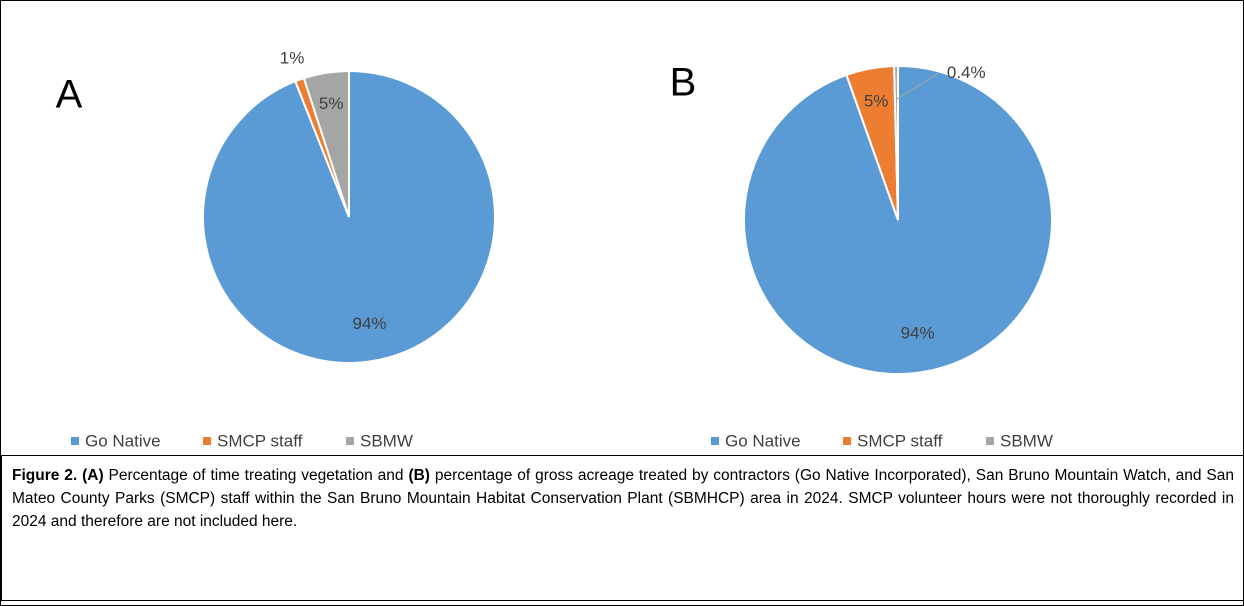 This screenshot has height=606, width=1244. Describe the element at coordinates (45, 475) in the screenshot. I see `caption-text: Figure 2.` at that location.